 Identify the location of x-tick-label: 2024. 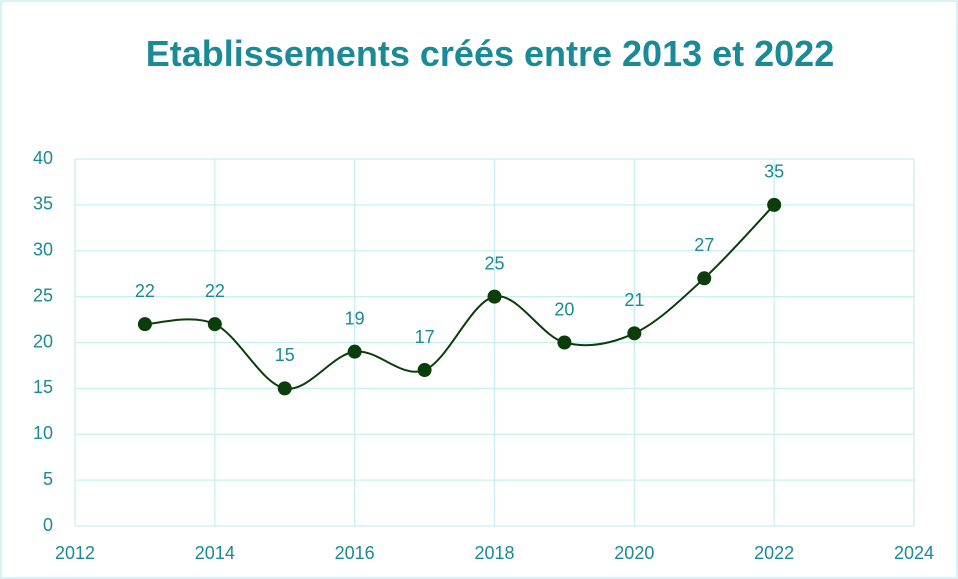
(914, 553).